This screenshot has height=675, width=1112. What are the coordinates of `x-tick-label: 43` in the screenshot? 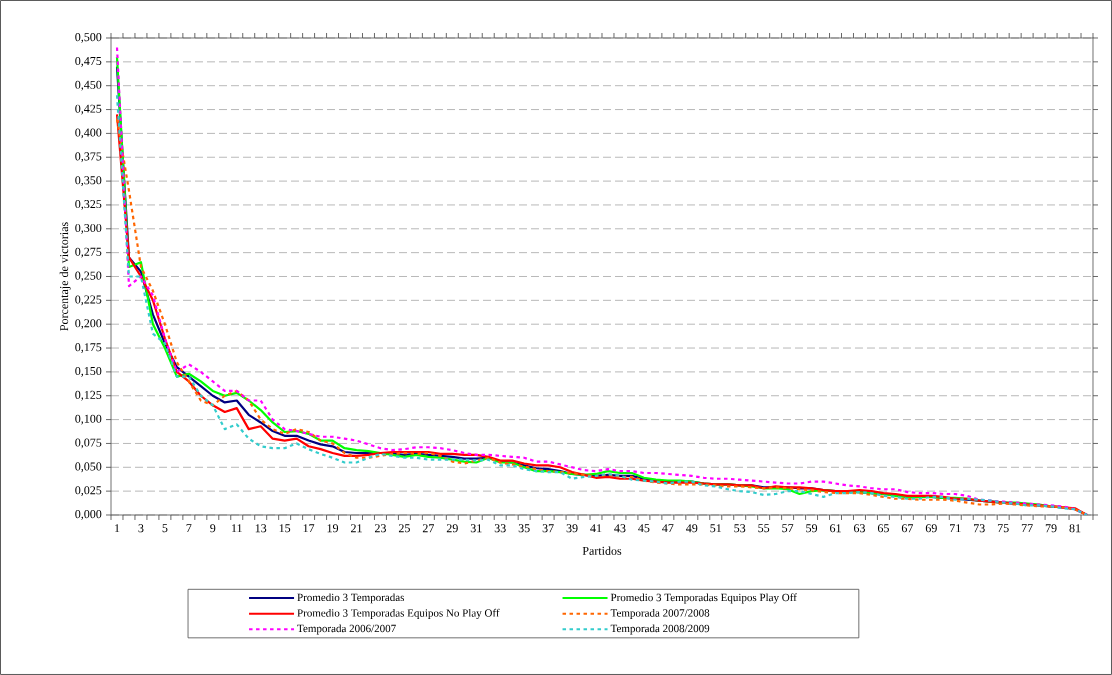 It's located at (620, 528).